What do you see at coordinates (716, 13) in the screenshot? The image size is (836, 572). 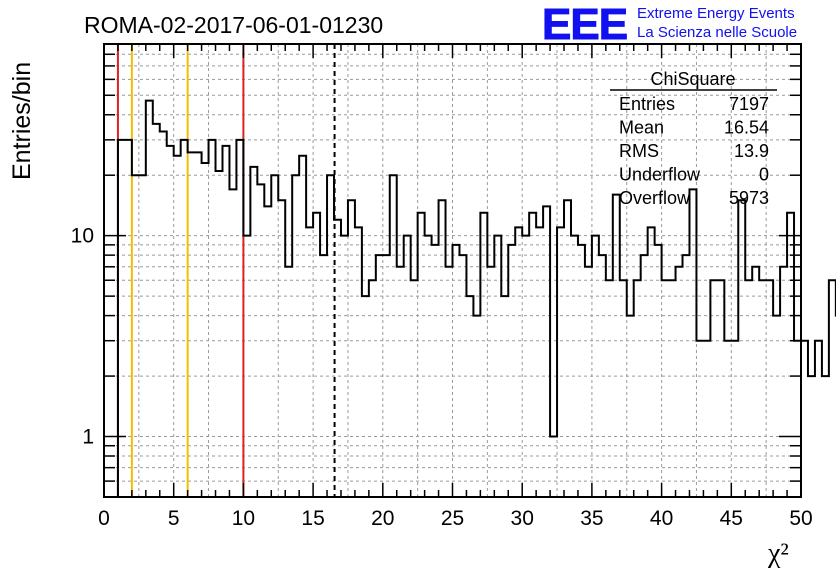 I see `eee-logo-line1: Extreme Energy Events` at bounding box center [716, 13].